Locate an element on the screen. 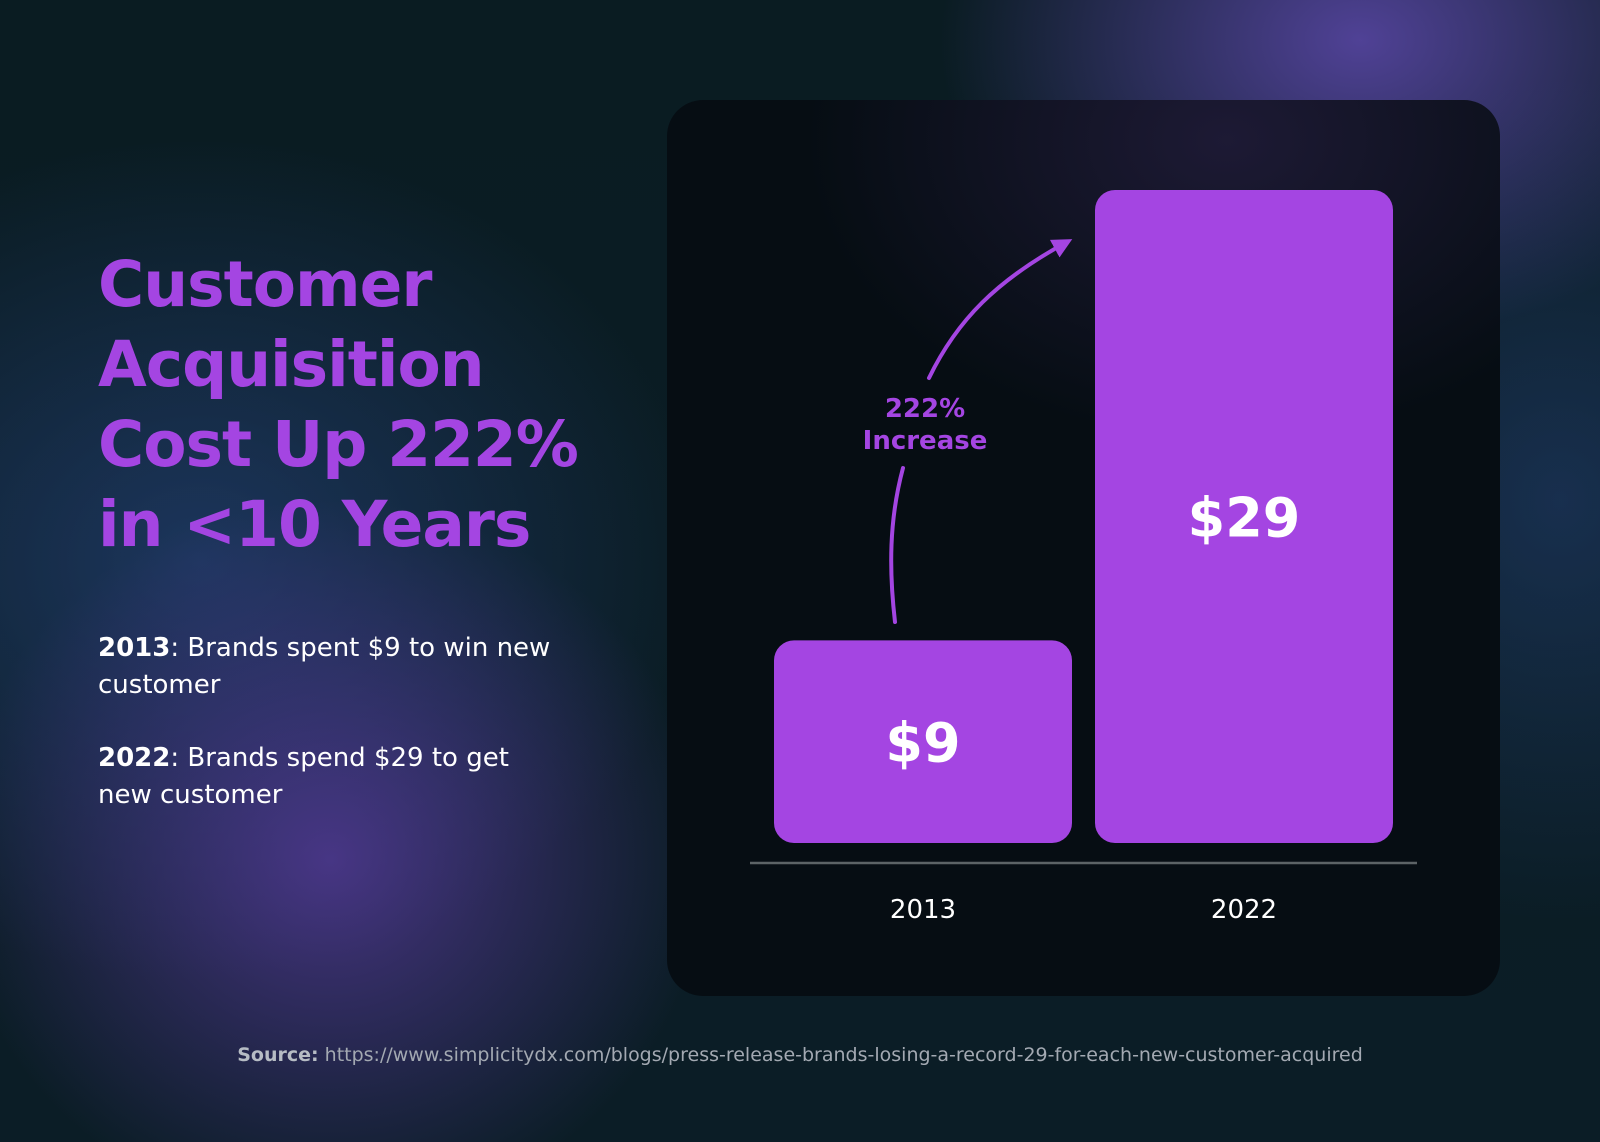 The image size is (1600, 1142). fact-text: : Brands spend $29 to get new customer is located at coordinates (303, 776).